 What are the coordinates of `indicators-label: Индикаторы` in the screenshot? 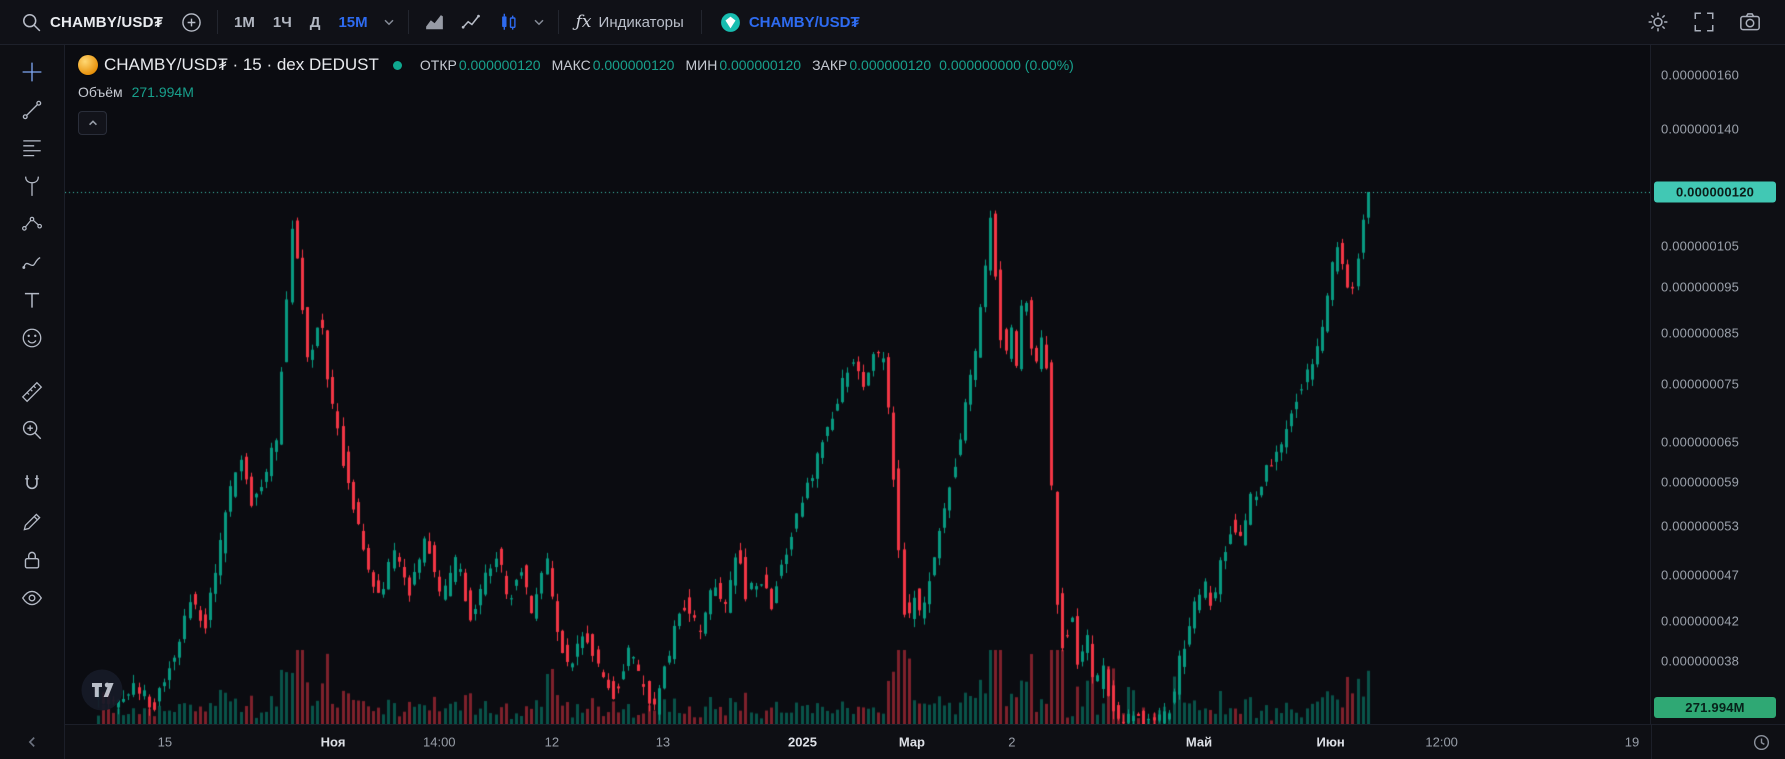 It's located at (641, 22).